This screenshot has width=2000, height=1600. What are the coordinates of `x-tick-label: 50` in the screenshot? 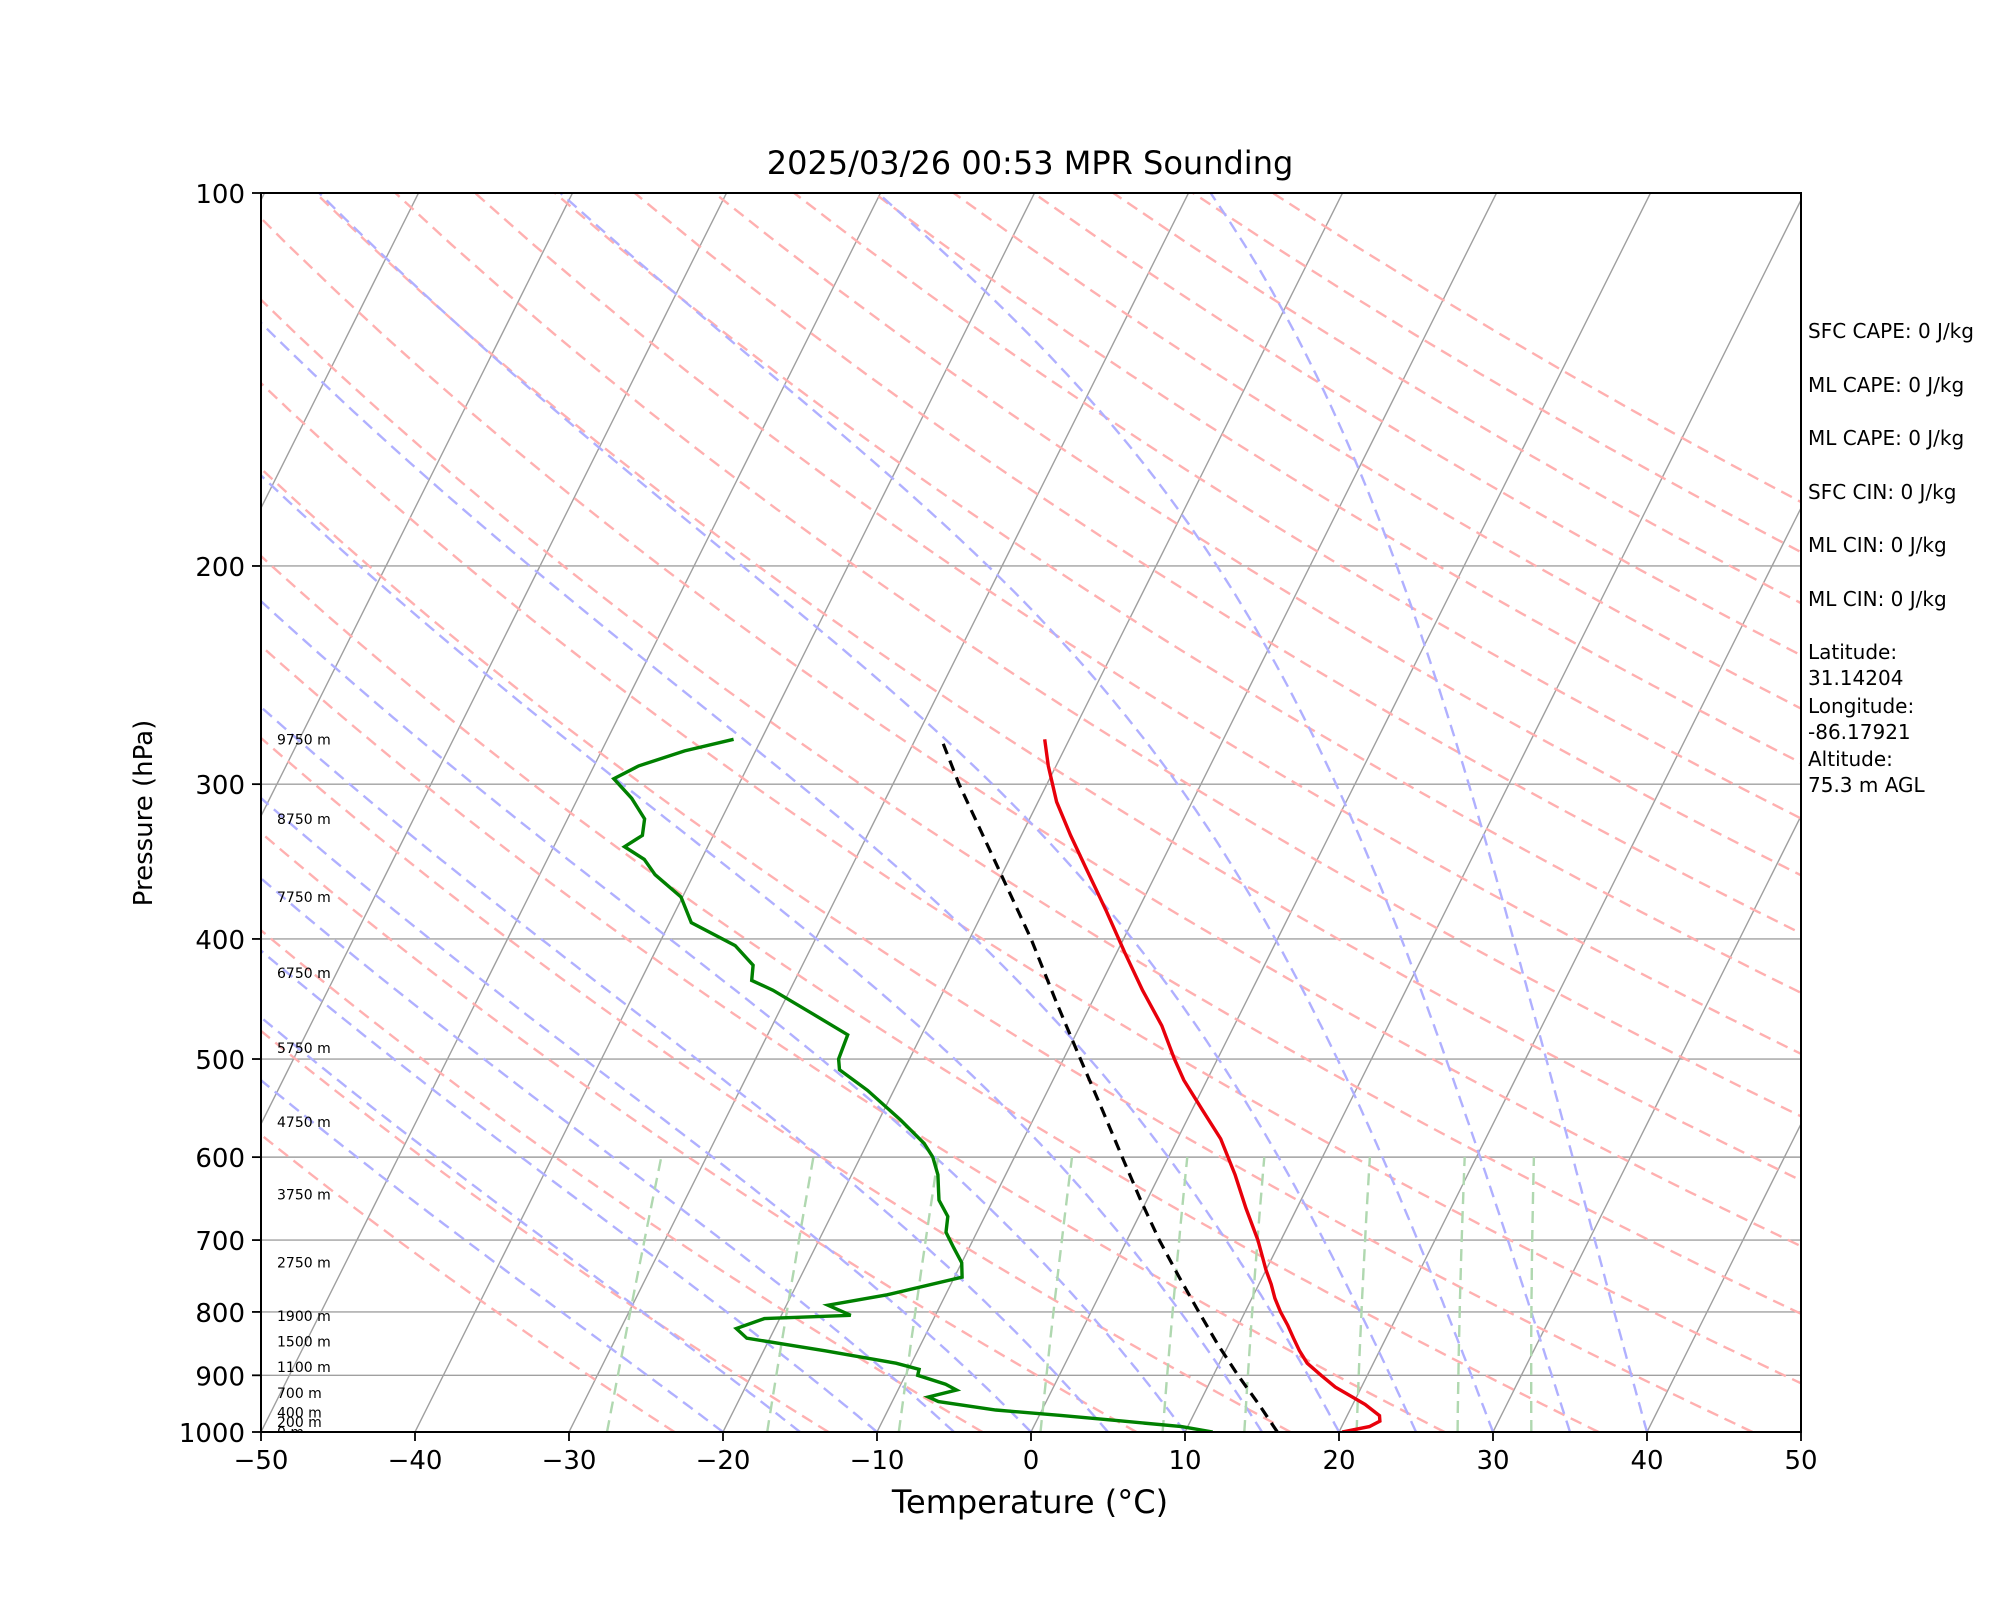 It's located at (1800, 1461).